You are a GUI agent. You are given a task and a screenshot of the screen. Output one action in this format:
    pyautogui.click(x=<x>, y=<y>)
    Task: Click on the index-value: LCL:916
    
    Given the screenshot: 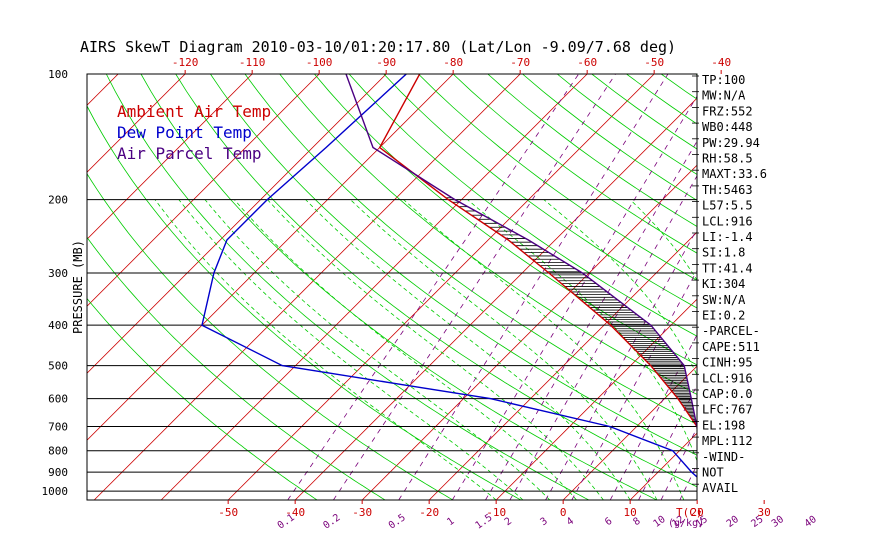 What is the action you would take?
    pyautogui.click(x=727, y=221)
    